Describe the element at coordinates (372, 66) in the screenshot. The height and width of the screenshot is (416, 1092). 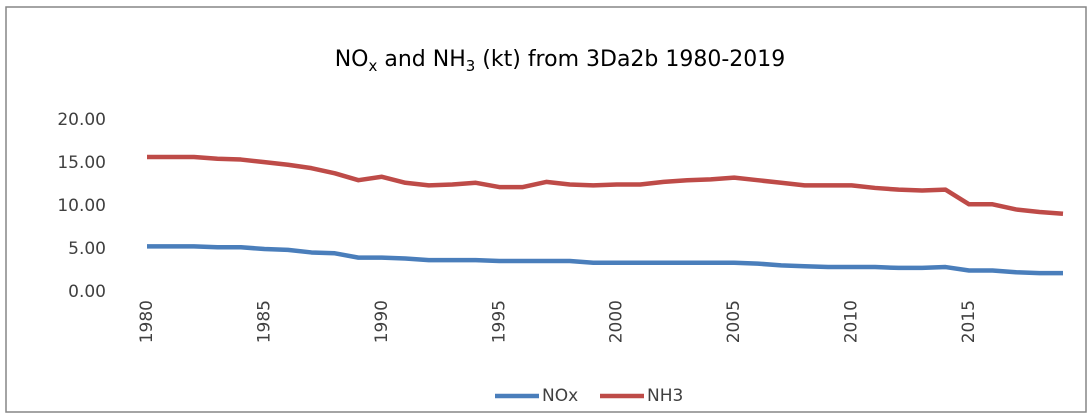
I see `title-subscript: x` at that location.